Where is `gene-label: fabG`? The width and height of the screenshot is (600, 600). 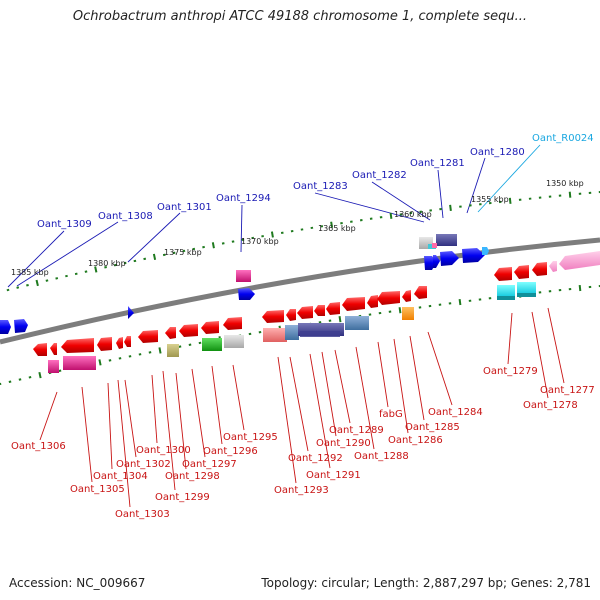
gene-label: fabG is located at coordinates (391, 414).